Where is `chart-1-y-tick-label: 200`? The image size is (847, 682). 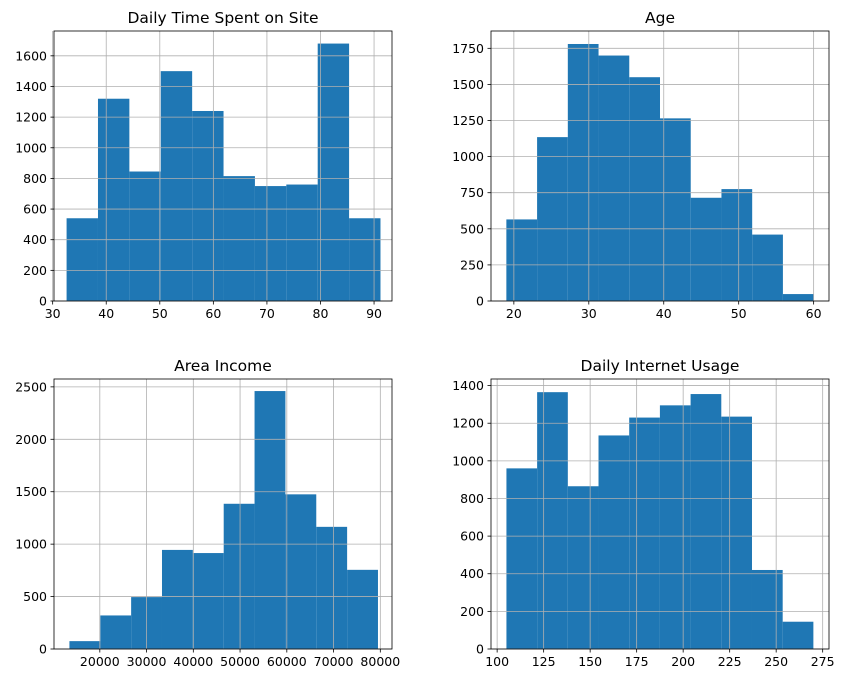
chart-1-y-tick-label: 200 is located at coordinates (35, 270).